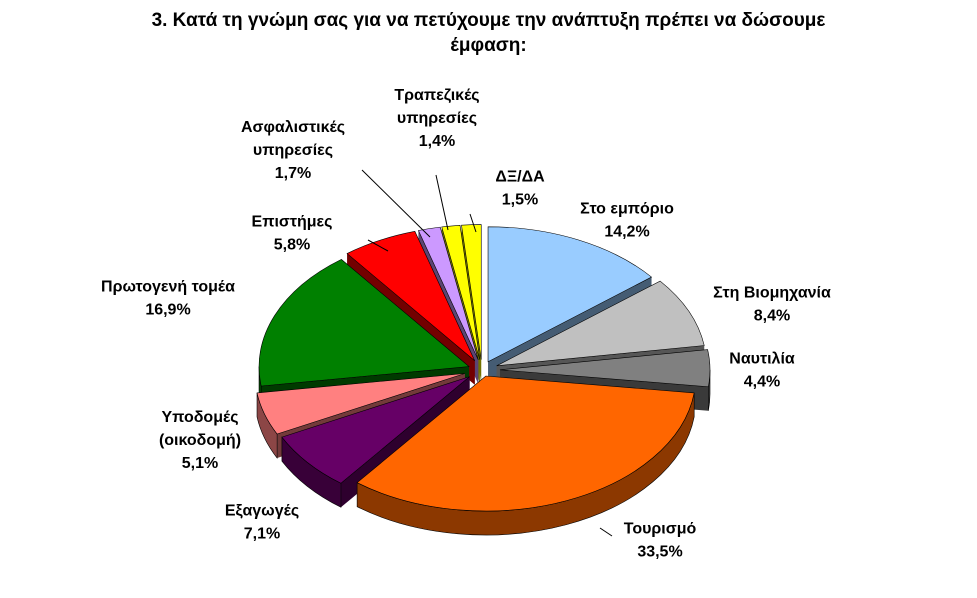 This screenshot has width=977, height=598. I want to click on slice-label: Εξαγωγές 7,1%, so click(262, 523).